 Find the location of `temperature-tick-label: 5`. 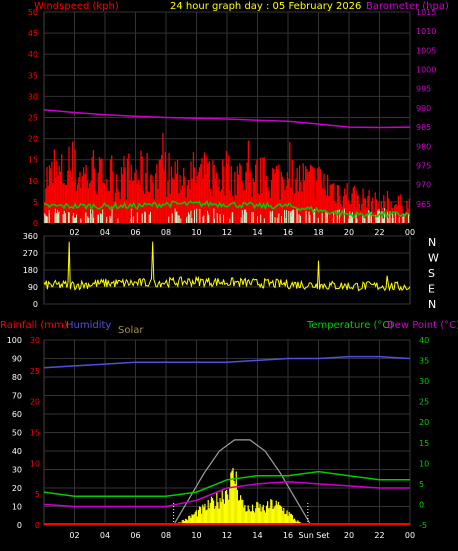

temperature-tick-label: 5 is located at coordinates (421, 484).